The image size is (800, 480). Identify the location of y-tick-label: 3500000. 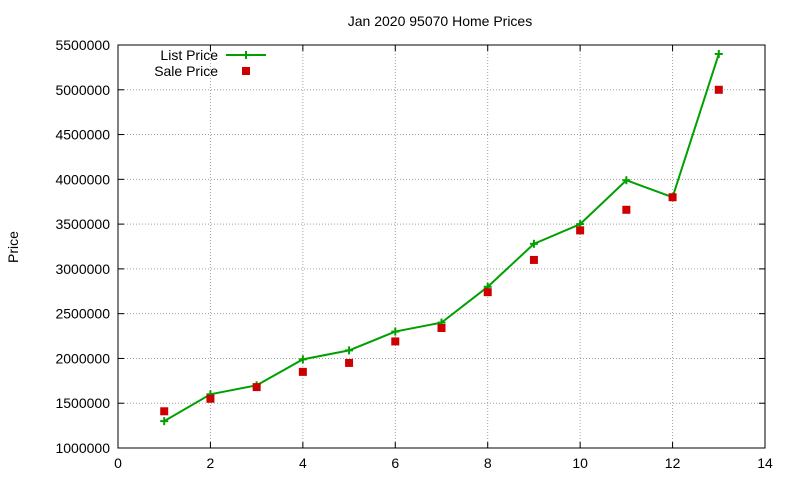
(82, 224).